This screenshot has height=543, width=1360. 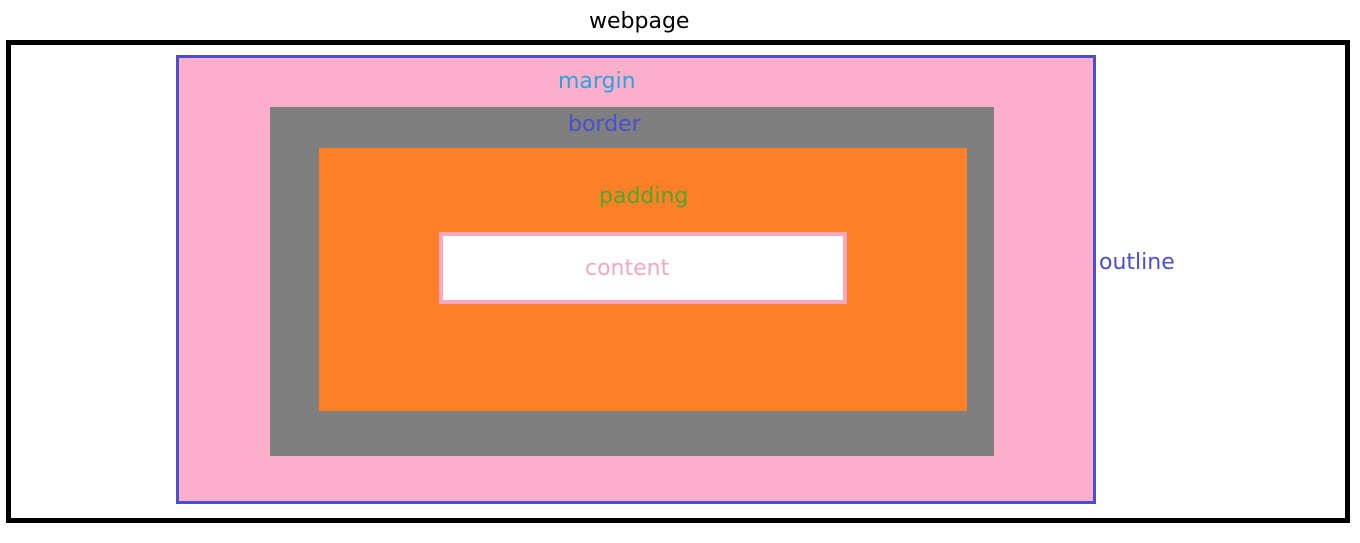 What do you see at coordinates (1137, 262) in the screenshot?
I see `outline-label: outline` at bounding box center [1137, 262].